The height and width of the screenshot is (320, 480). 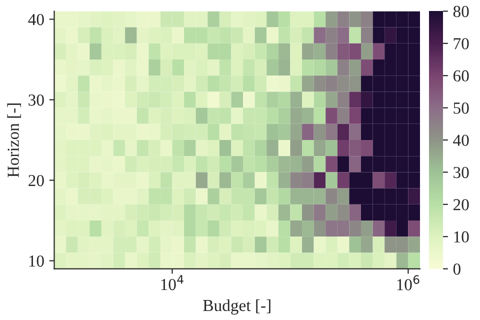 I want to click on x-tick-label: 10$^{4}$, so click(x=172, y=282).